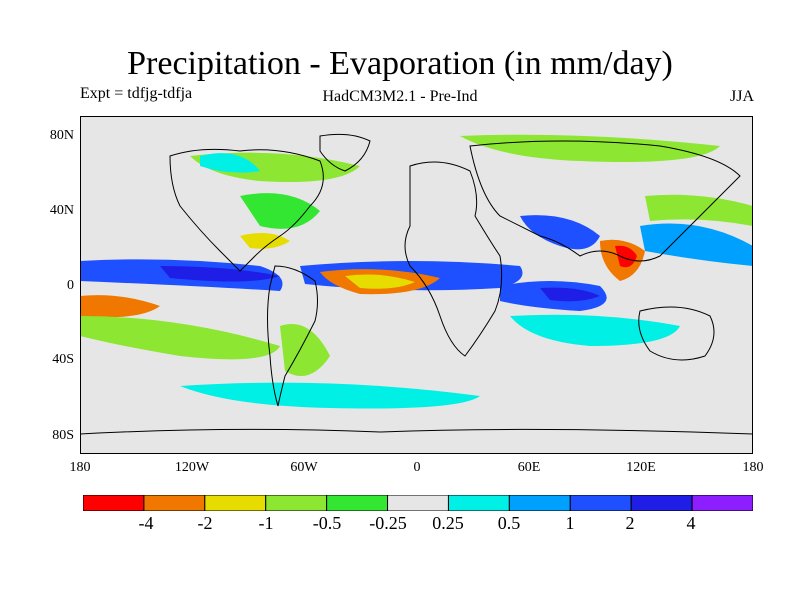 The image size is (800, 600). Describe the element at coordinates (529, 467) in the screenshot. I see `lon-tick-60e: 60E` at that location.